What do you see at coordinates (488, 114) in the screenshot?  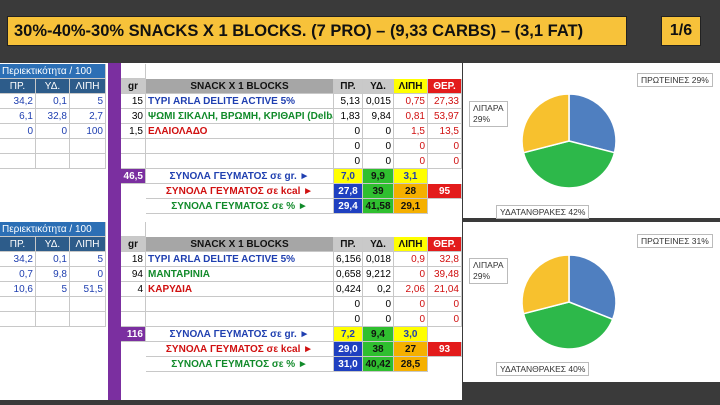 I see `pie1-label-fat: ΛΙΠΑΡΑ 29%` at bounding box center [488, 114].